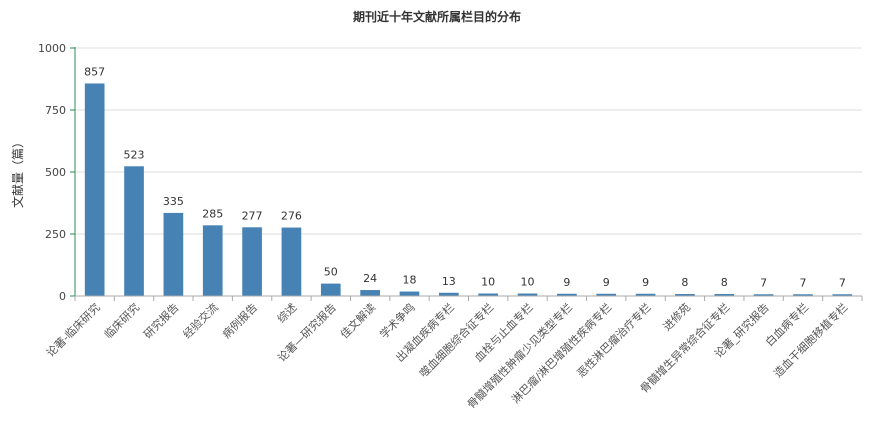 The width and height of the screenshot is (874, 425). I want to click on data-label: 285, so click(212, 213).